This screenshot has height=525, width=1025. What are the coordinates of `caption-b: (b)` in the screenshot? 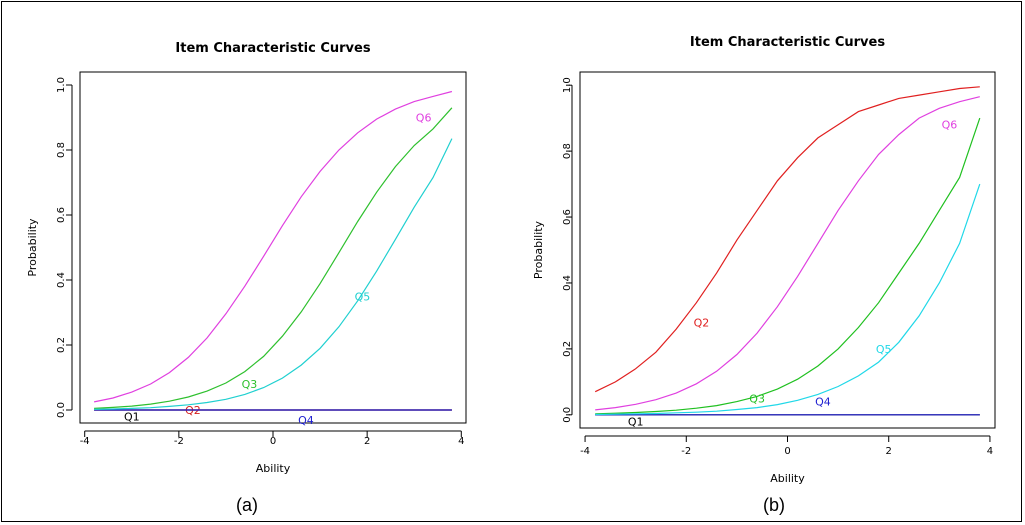 It's located at (774, 505).